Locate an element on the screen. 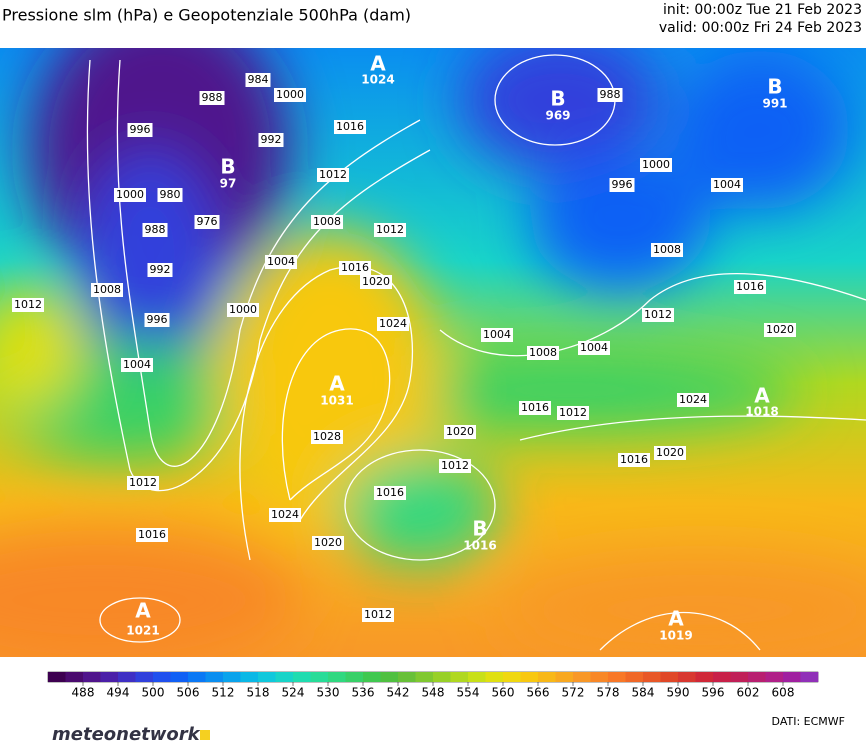  colorbar-label: 596 is located at coordinates (713, 693).